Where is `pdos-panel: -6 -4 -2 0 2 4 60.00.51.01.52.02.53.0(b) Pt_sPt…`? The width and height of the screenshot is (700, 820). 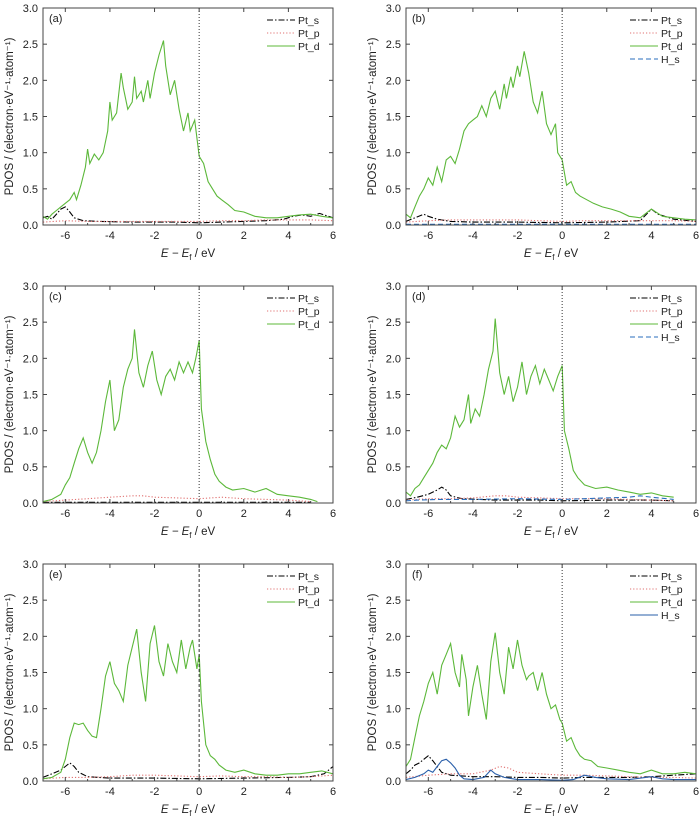
pdos-panel: -6 -4 -2 0 2 4 60.00.51.01.52.02.53.0(b) Pt_sPt… is located at coordinates (533, 132).